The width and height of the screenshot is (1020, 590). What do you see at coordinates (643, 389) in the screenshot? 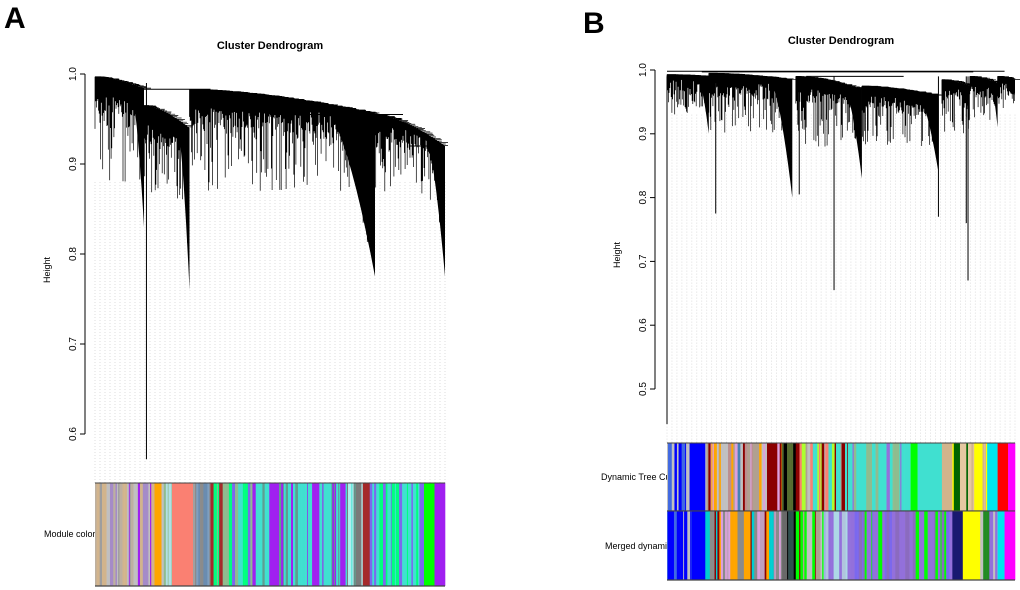
I see `y-tick-label: 0.5` at bounding box center [643, 389].